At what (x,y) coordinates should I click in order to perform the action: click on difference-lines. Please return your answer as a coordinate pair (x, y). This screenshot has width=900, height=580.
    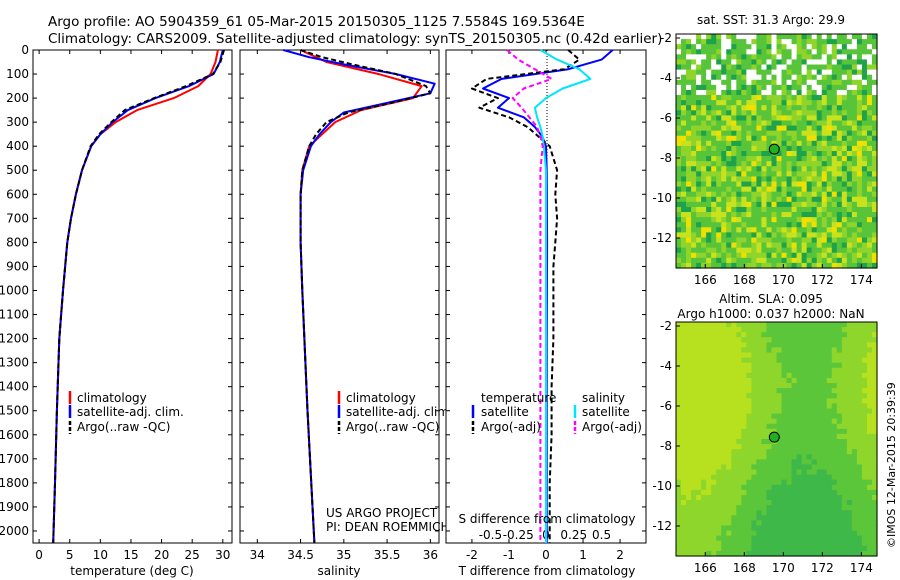
    Looking at the image, I should click on (542, 296).